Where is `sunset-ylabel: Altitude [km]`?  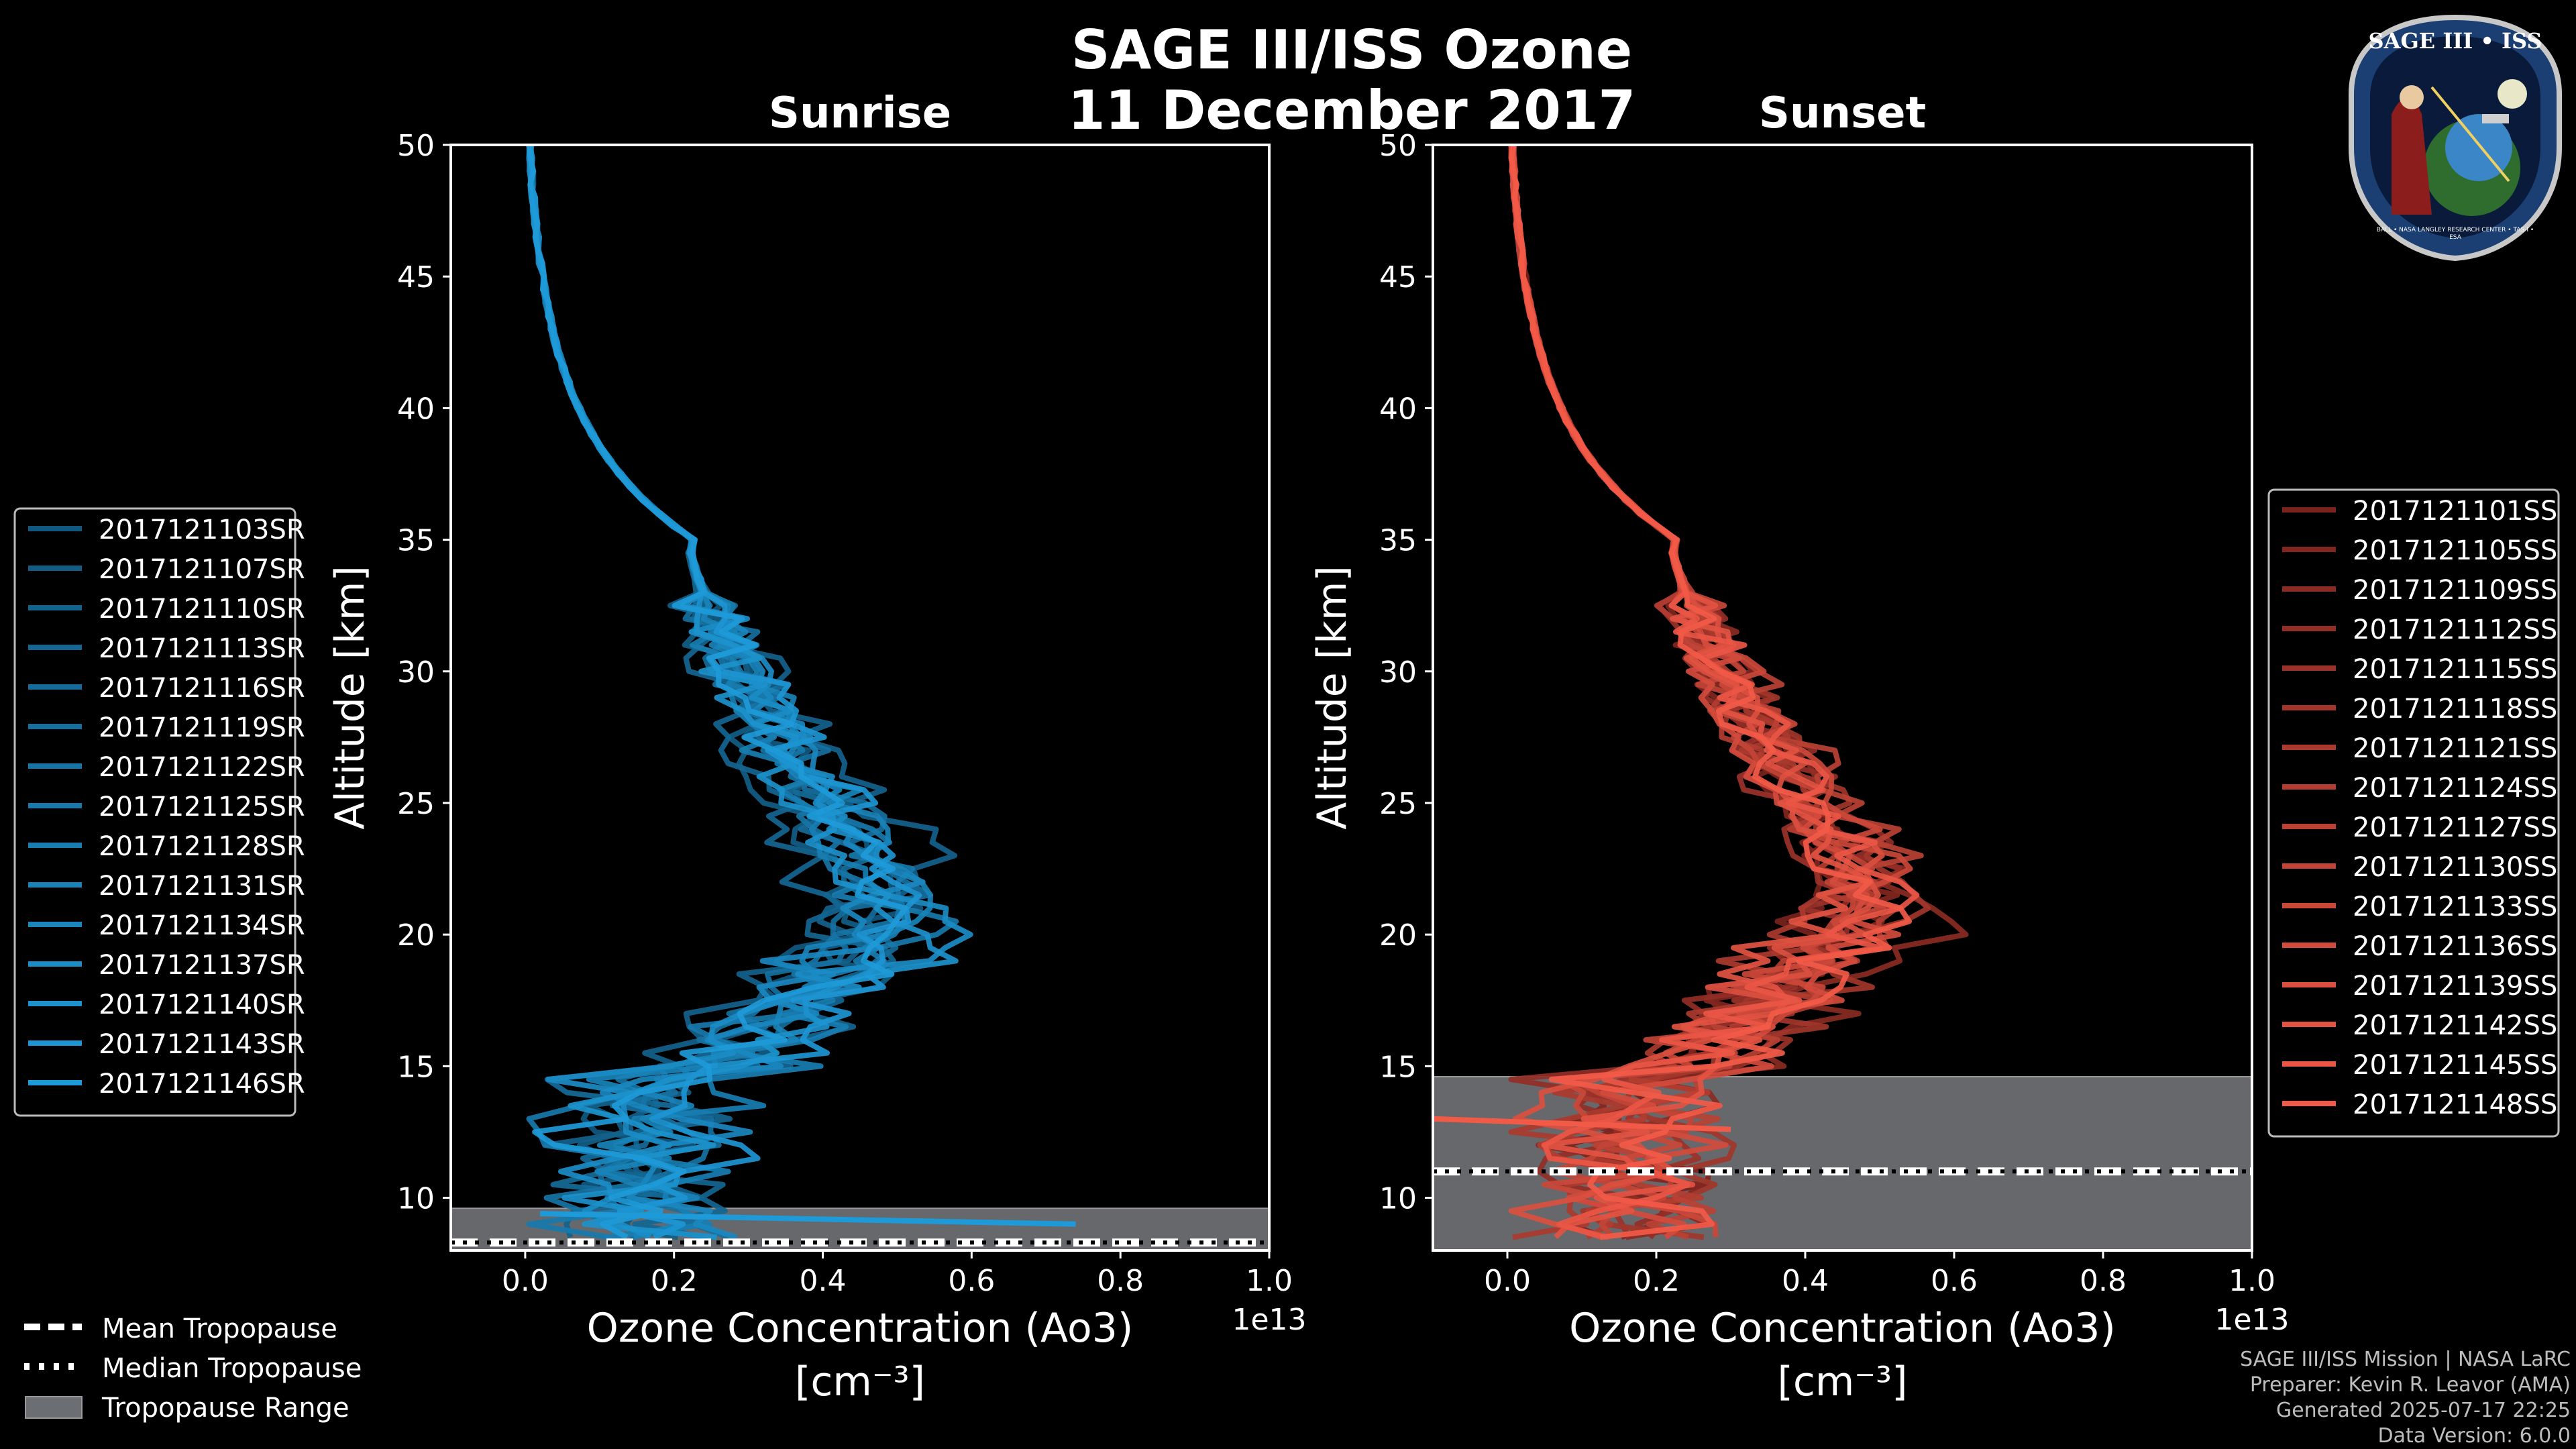 sunset-ylabel: Altitude [km] is located at coordinates (1332, 698).